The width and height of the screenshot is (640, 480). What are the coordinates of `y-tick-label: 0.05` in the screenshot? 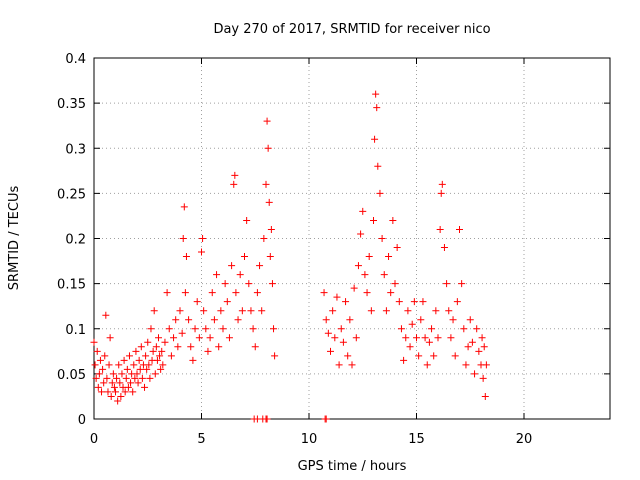 It's located at (71, 375).